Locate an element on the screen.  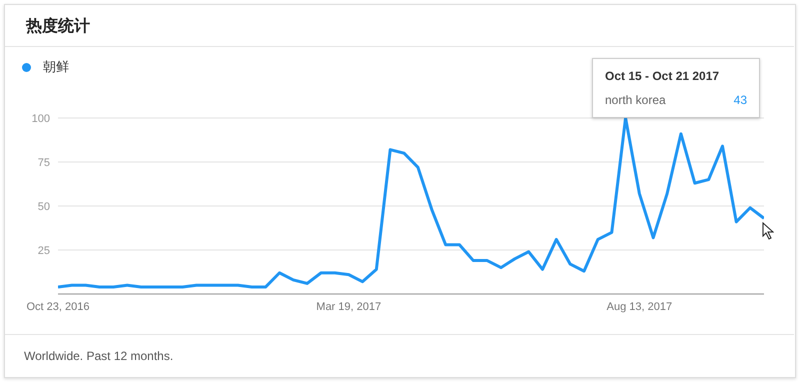
text: Oct 15 - Oct 21 2017 is located at coordinates (662, 76).